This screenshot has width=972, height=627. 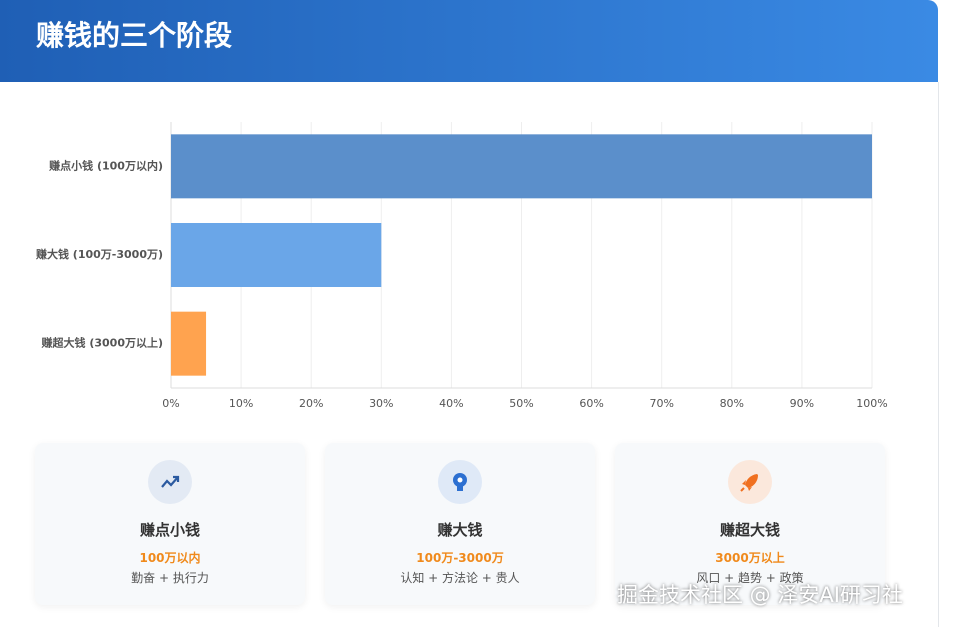 I want to click on divider, so click(x=938, y=354).